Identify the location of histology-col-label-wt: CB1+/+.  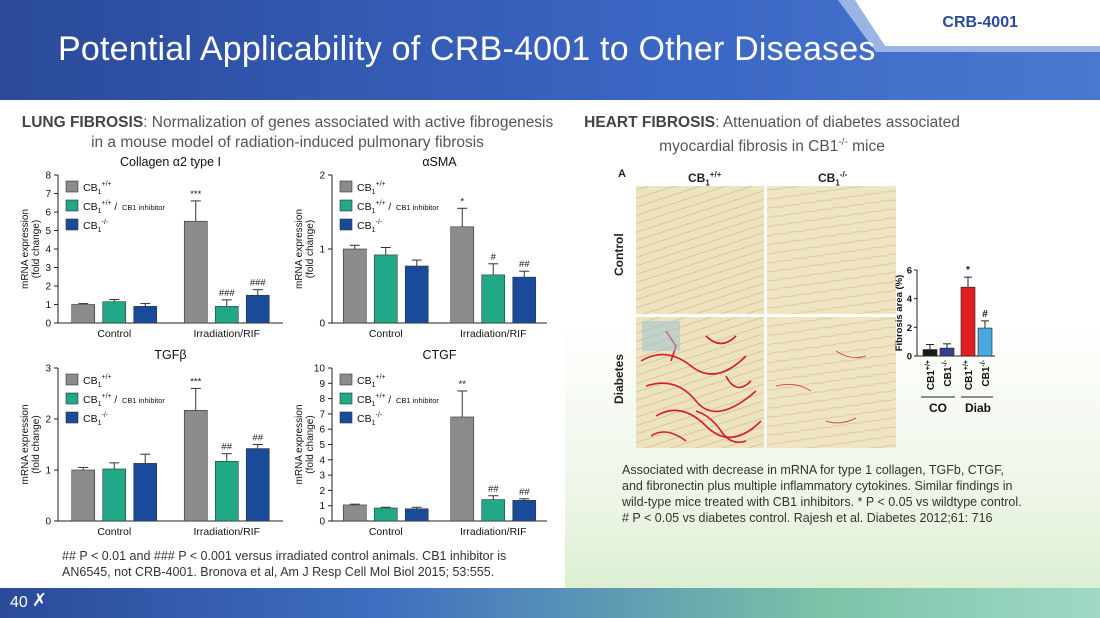
(705, 179).